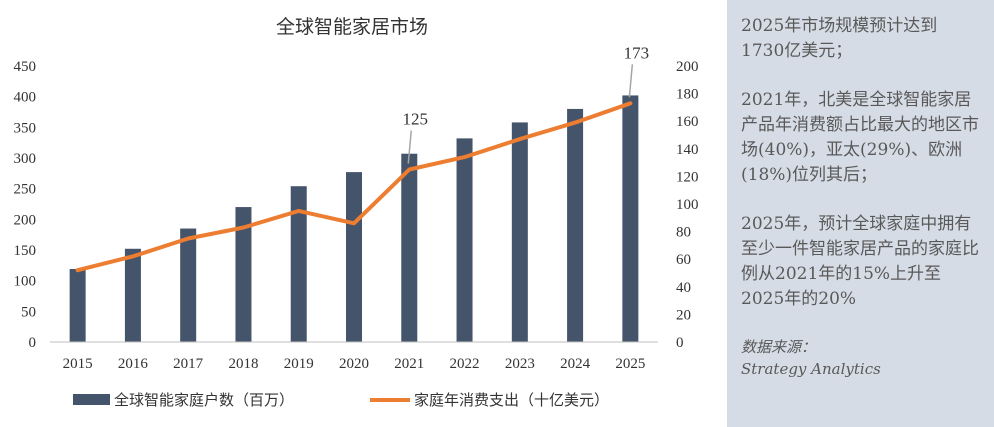  I want to click on x-tick-label: 2024, so click(575, 364).